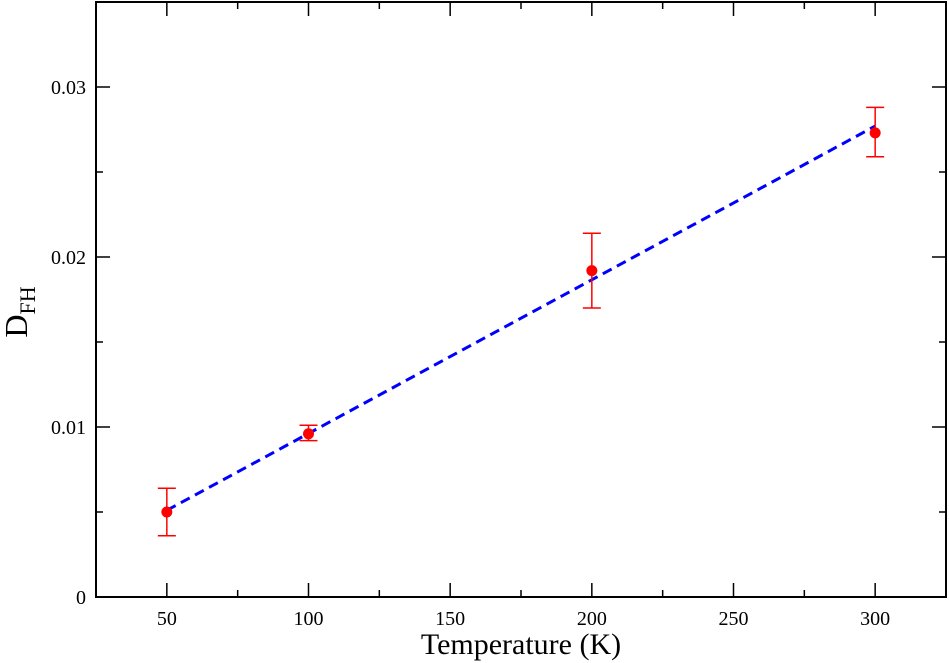 The image size is (949, 663). Describe the element at coordinates (17, 326) in the screenshot. I see `y-axis-title-main: D` at that location.